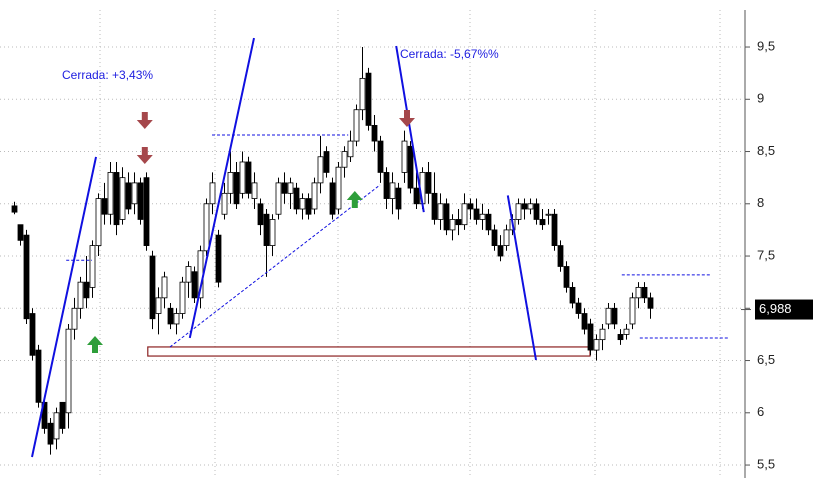 The height and width of the screenshot is (478, 817). Describe the element at coordinates (766, 359) in the screenshot. I see `y-tick-label: 6,5` at that location.